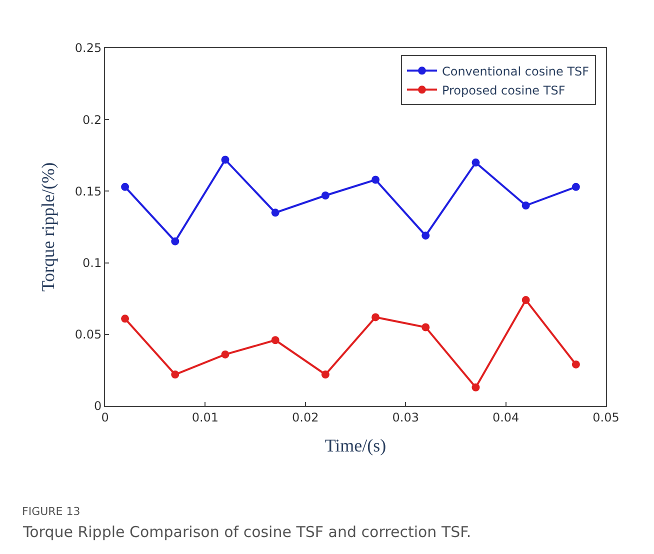 Image resolution: width=654 pixels, height=554 pixels. Describe the element at coordinates (88, 48) in the screenshot. I see `y-tick-label: 0.25` at that location.